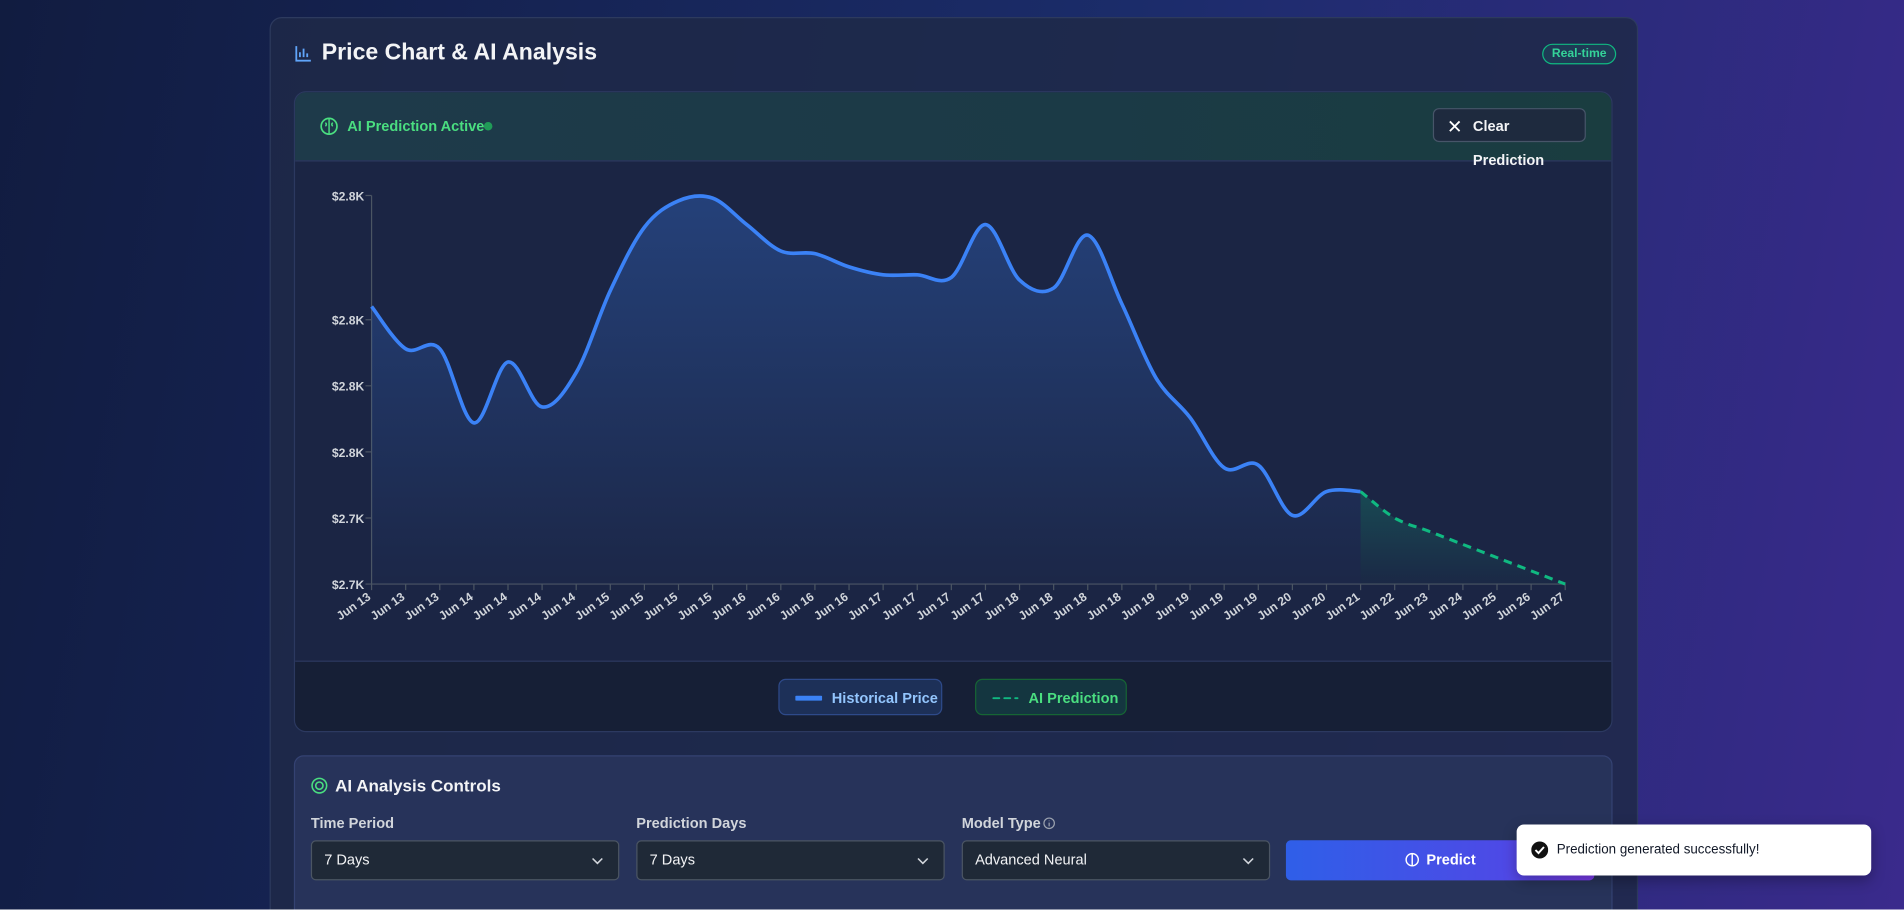  Describe the element at coordinates (1001, 823) in the screenshot. I see `field-label: Model Type` at that location.